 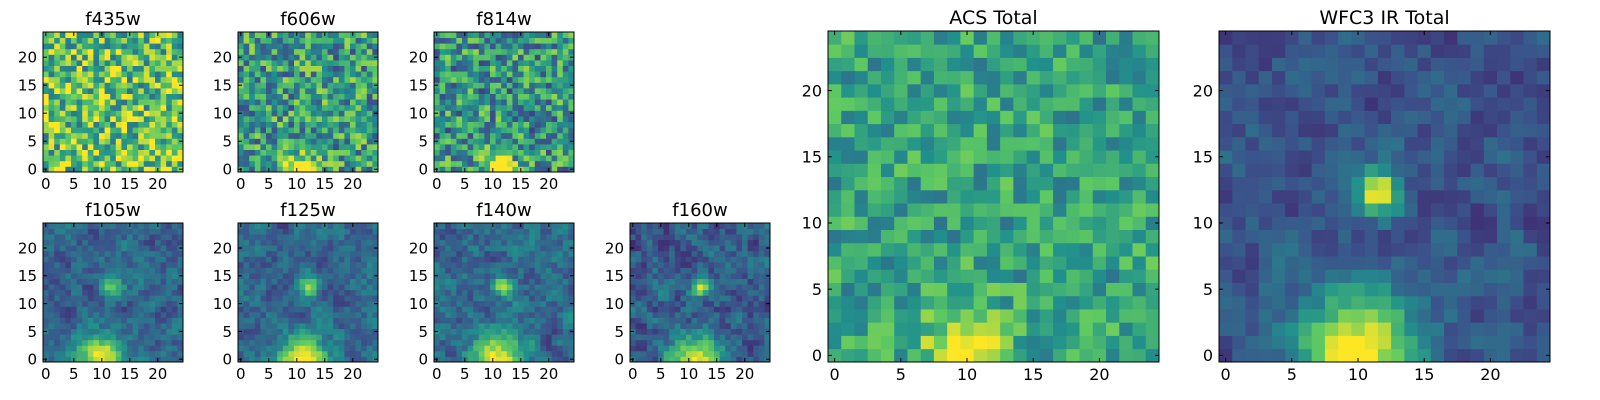 What do you see at coordinates (503, 210) in the screenshot?
I see `panel-title: f140w` at bounding box center [503, 210].